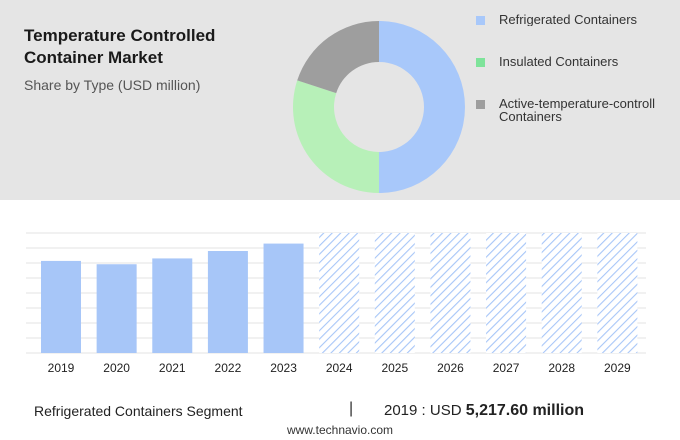  I want to click on tick-label-2020: 2020, so click(116, 368).